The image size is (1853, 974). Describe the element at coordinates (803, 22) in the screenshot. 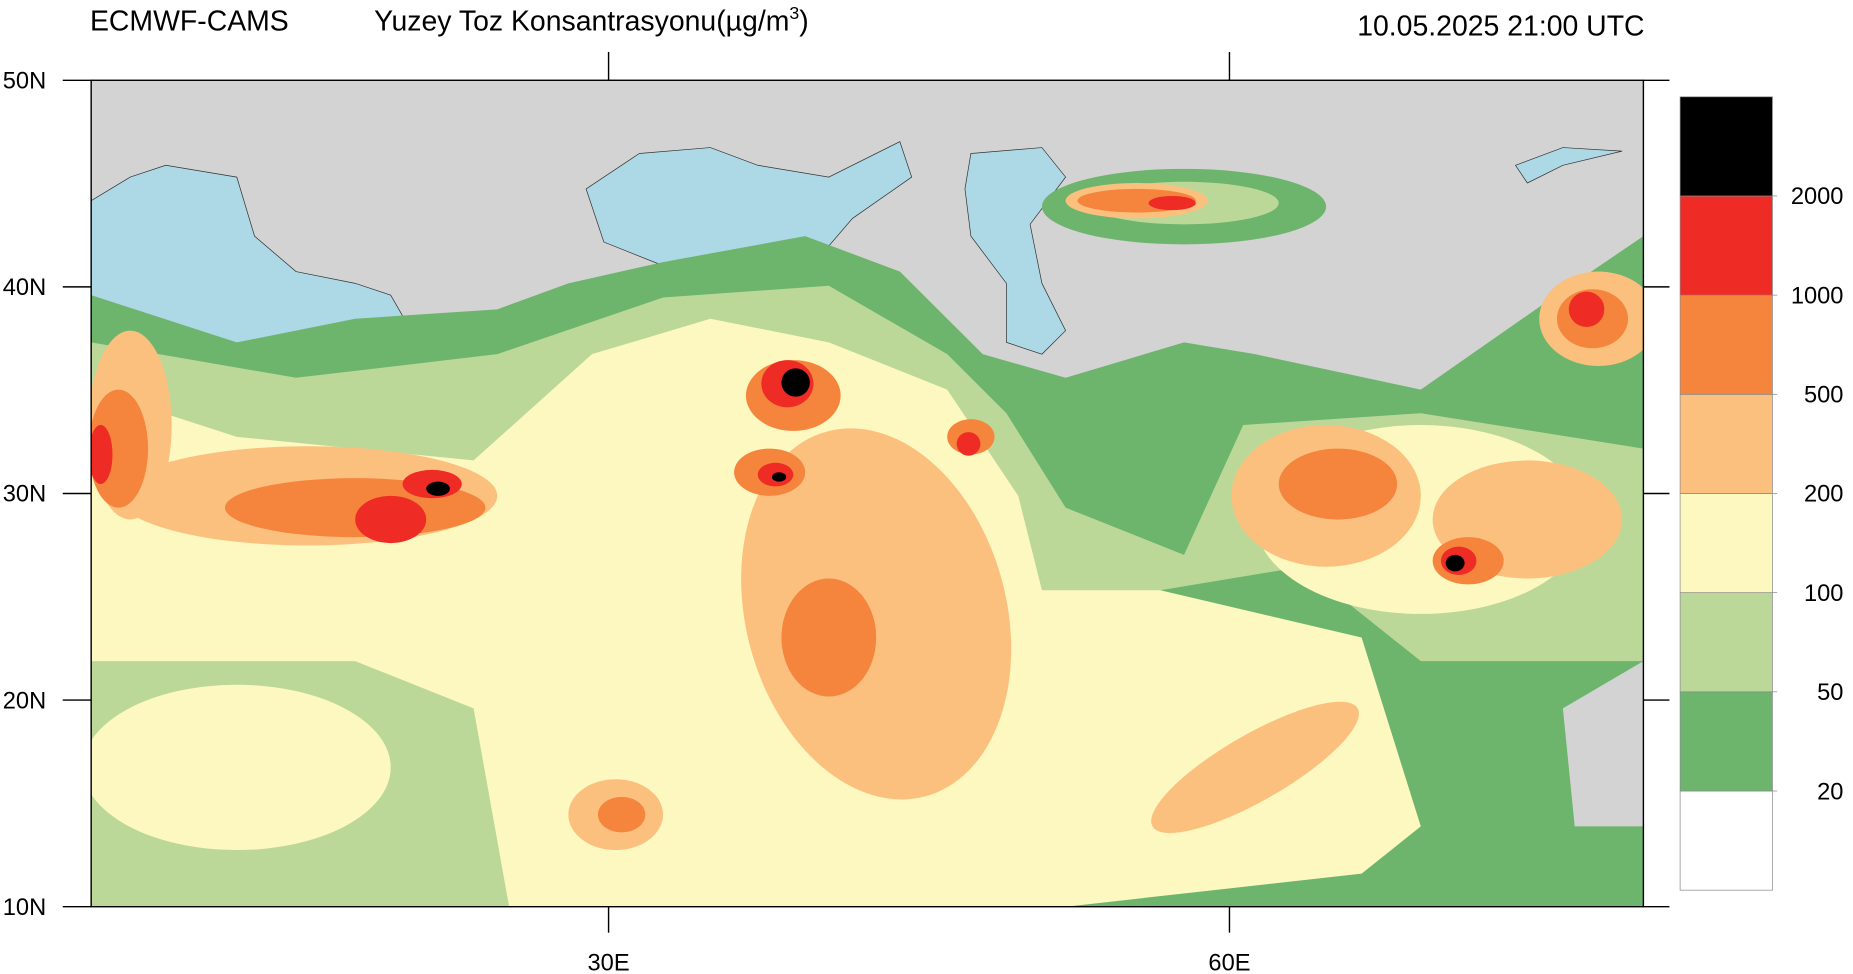

I see `title-end: )` at that location.